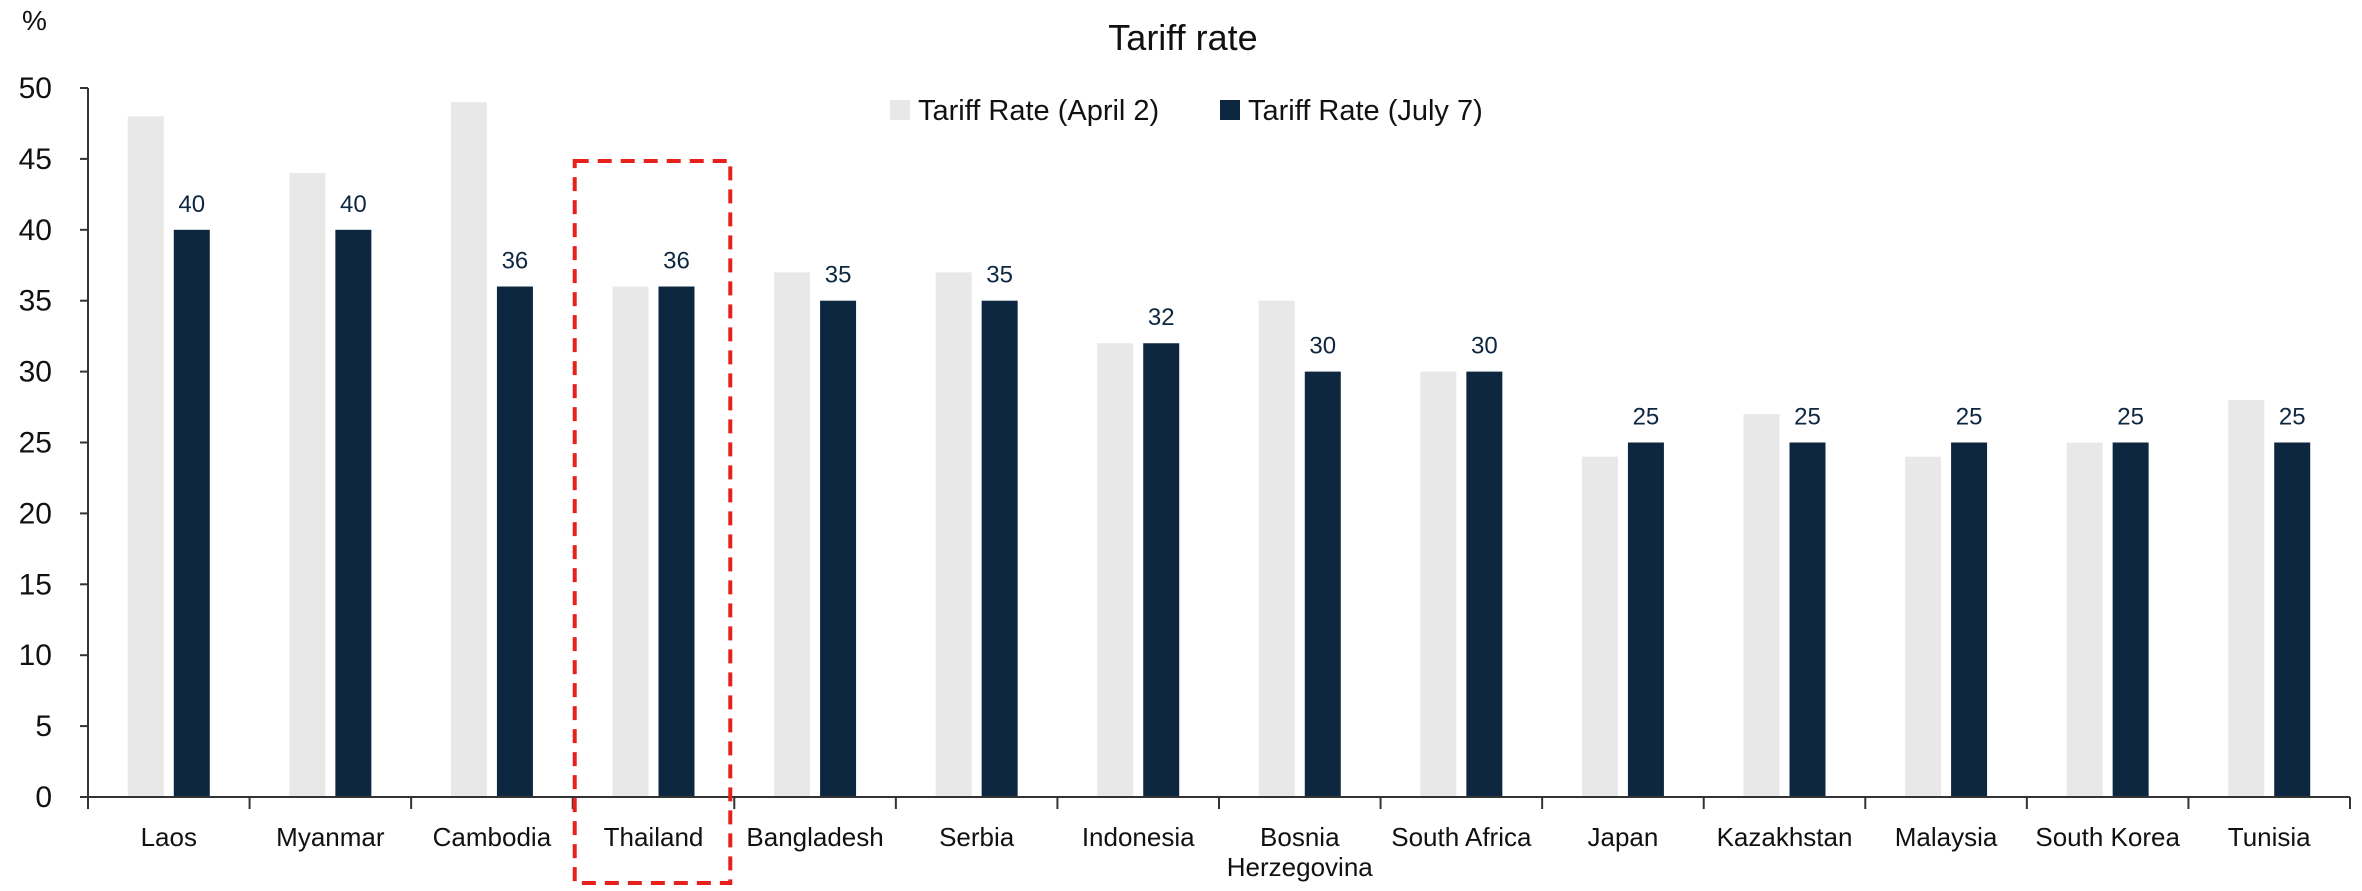 The height and width of the screenshot is (891, 2362). What do you see at coordinates (1161, 317) in the screenshot?
I see `data-label: 32` at bounding box center [1161, 317].